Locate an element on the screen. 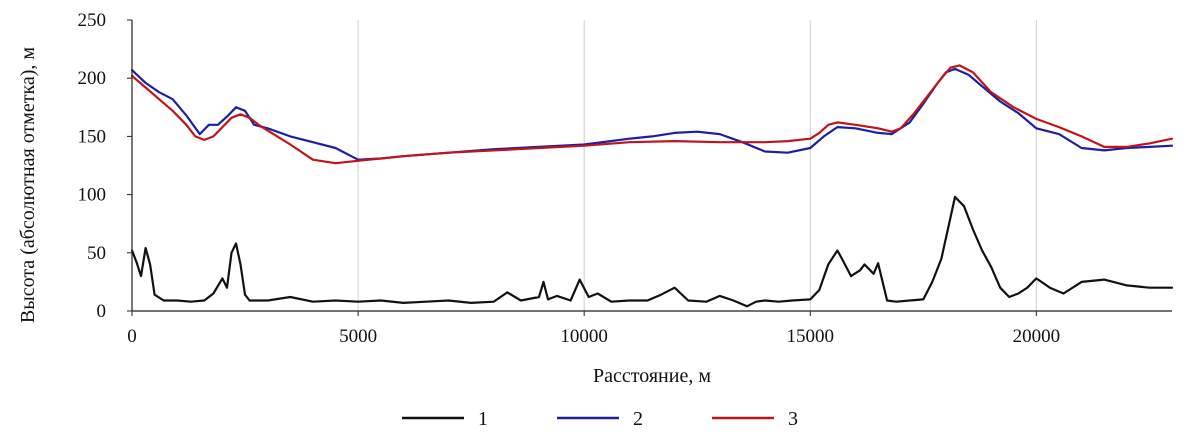 This screenshot has width=1192, height=446. y-tick-label: 150 is located at coordinates (92, 136).